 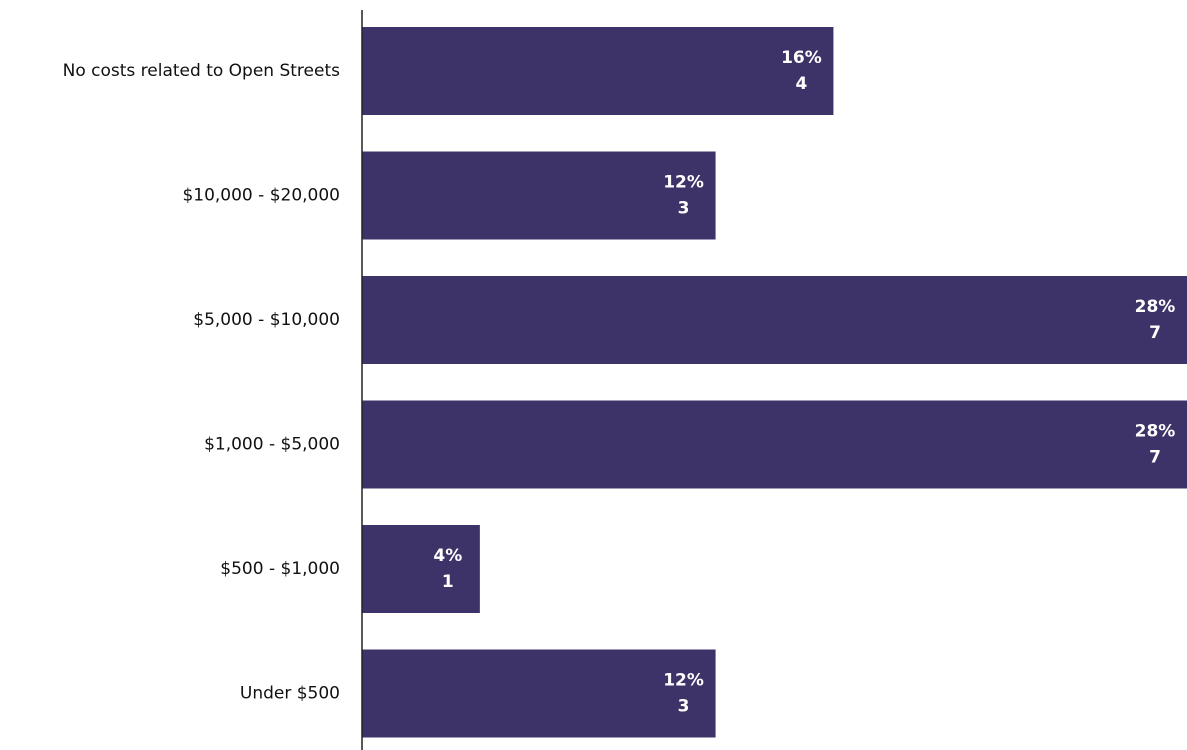 I want to click on count-label: 4, so click(x=802, y=84).